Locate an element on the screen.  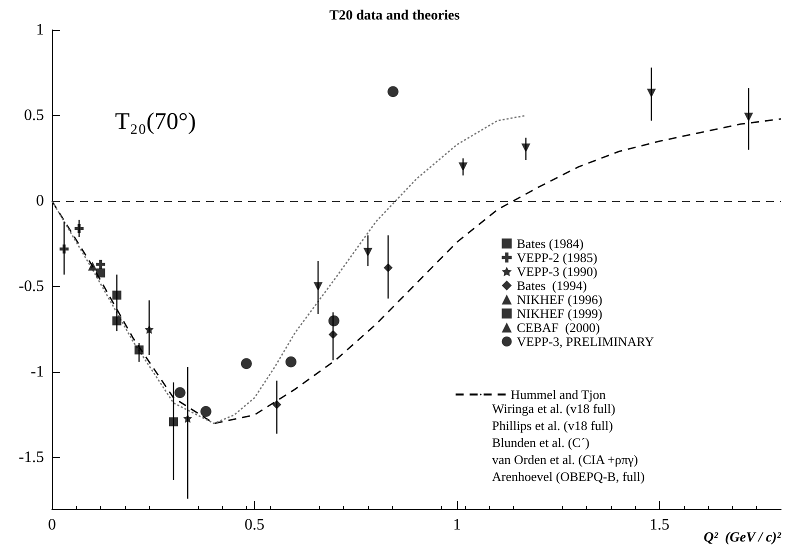
legend-label: Hummel and Tjon is located at coordinates (558, 394).